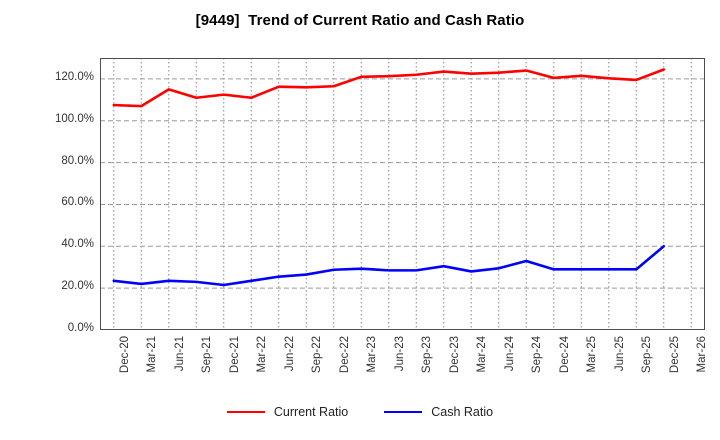  Describe the element at coordinates (234, 355) in the screenshot. I see `x-tick-label: Dec-21` at that location.